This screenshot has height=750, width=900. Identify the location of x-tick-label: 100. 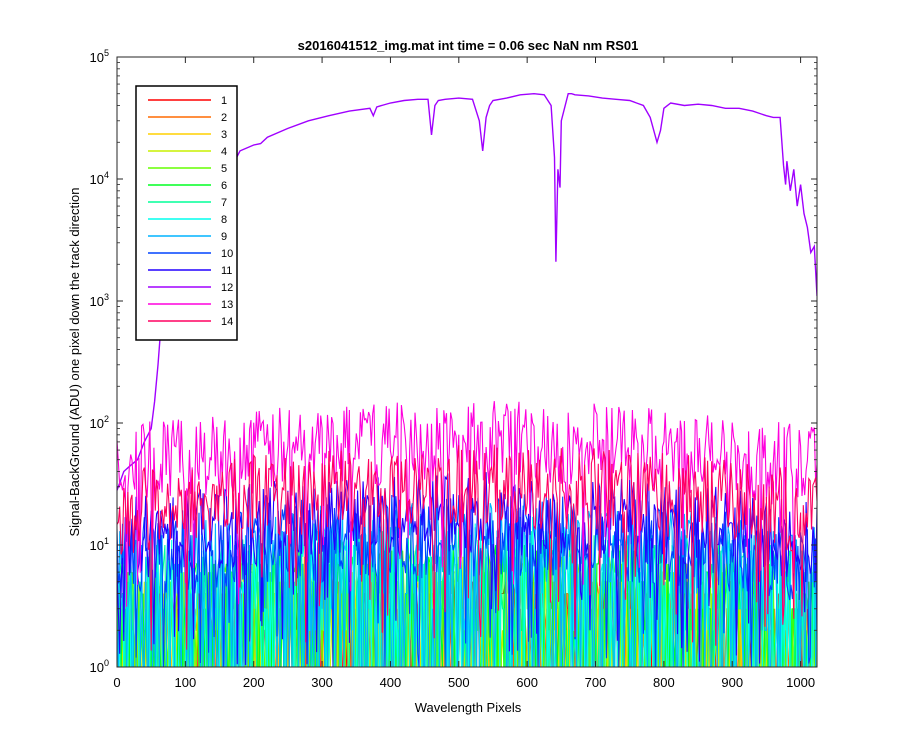
(186, 682).